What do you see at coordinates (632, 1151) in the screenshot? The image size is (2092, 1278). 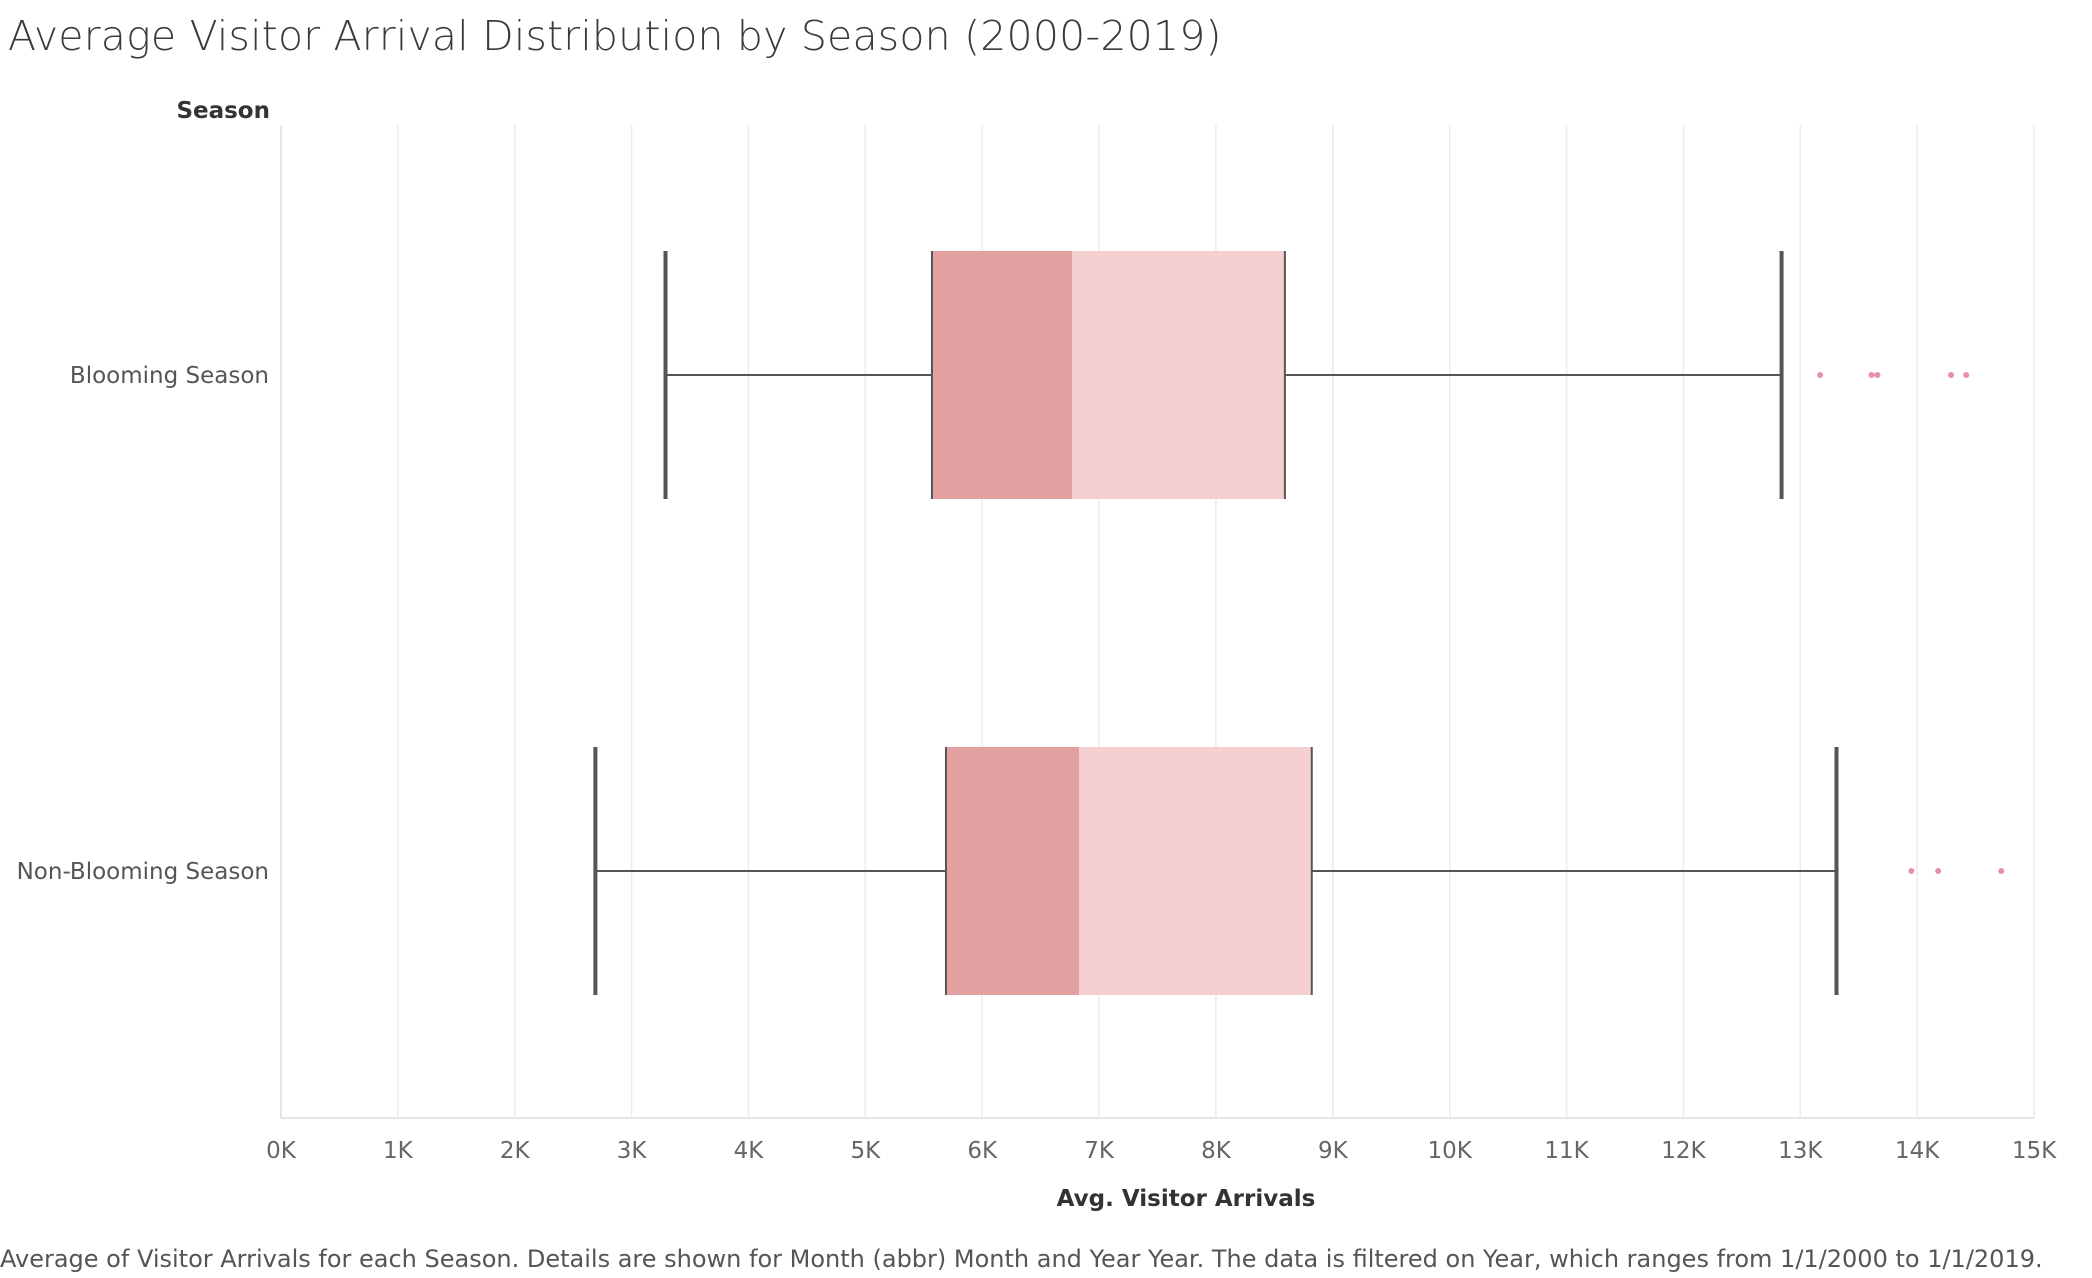 I see `x-tick-label: 3K` at bounding box center [632, 1151].